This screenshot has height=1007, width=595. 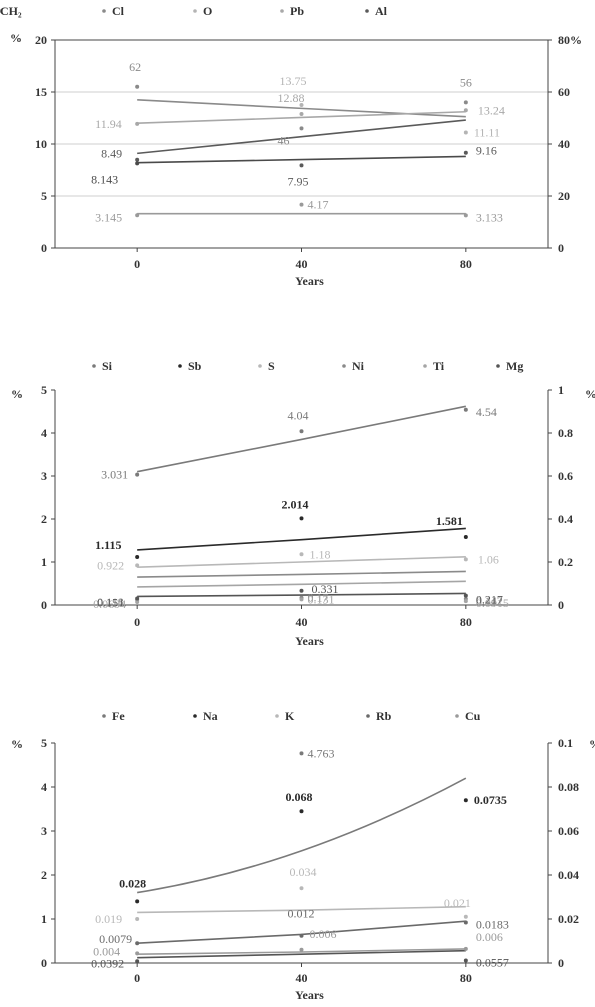 I want to click on data-label: 3.031, so click(x=114, y=475).